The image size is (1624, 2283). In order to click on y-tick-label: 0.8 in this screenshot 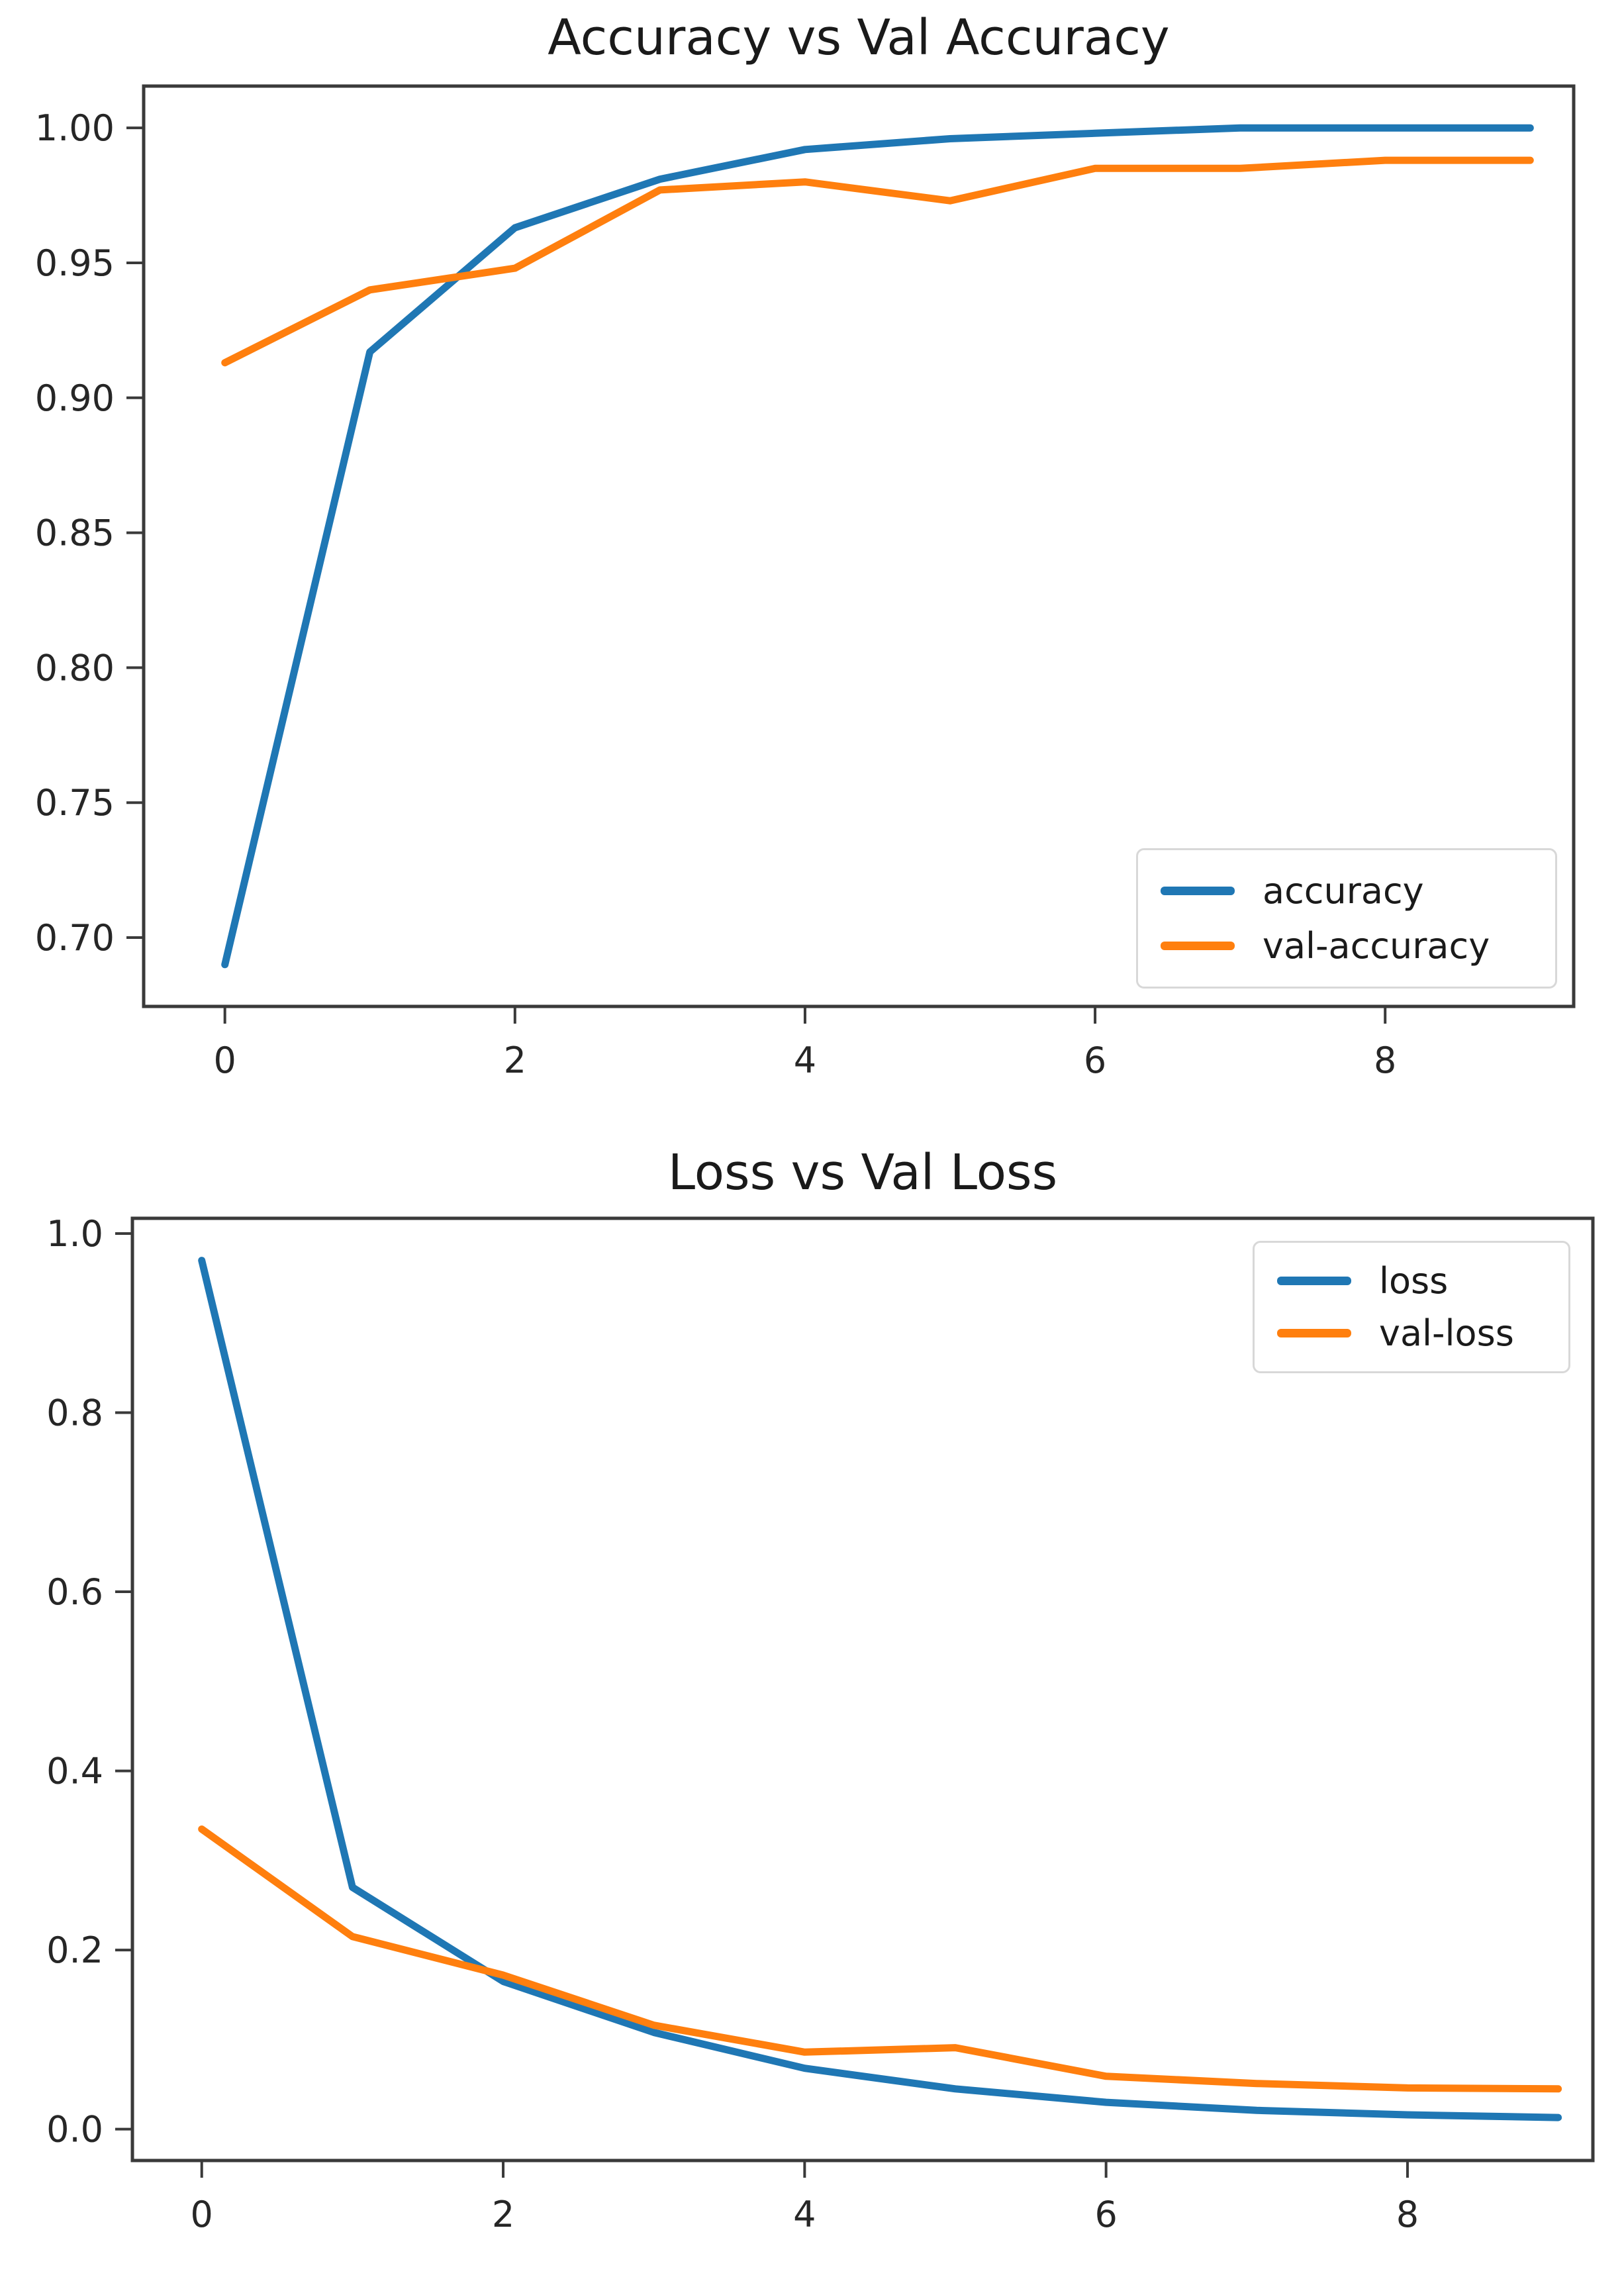, I will do `click(74, 1413)`.